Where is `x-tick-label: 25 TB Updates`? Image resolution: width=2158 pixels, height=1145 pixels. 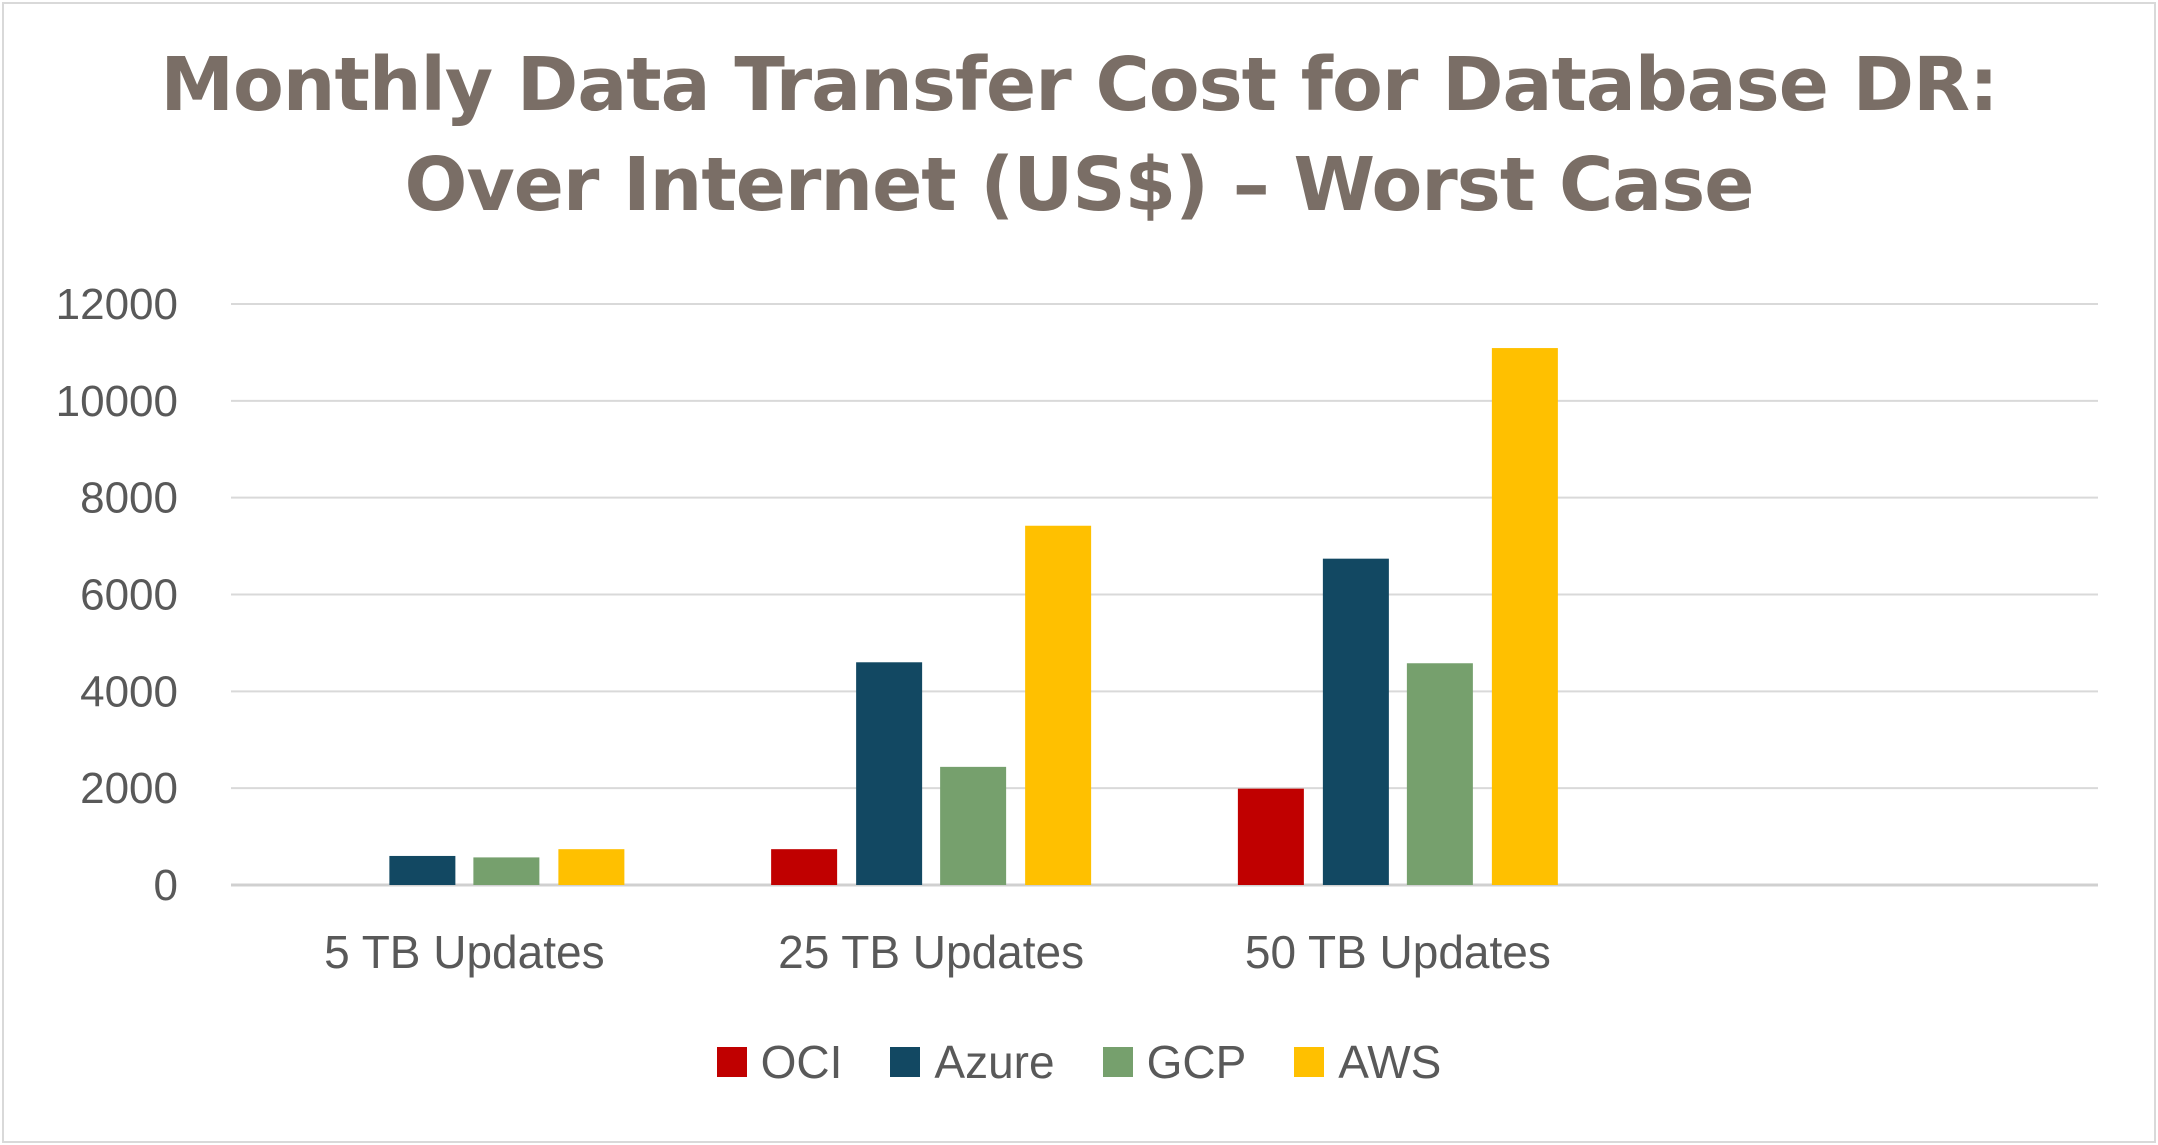
x-tick-label: 25 TB Updates is located at coordinates (931, 952).